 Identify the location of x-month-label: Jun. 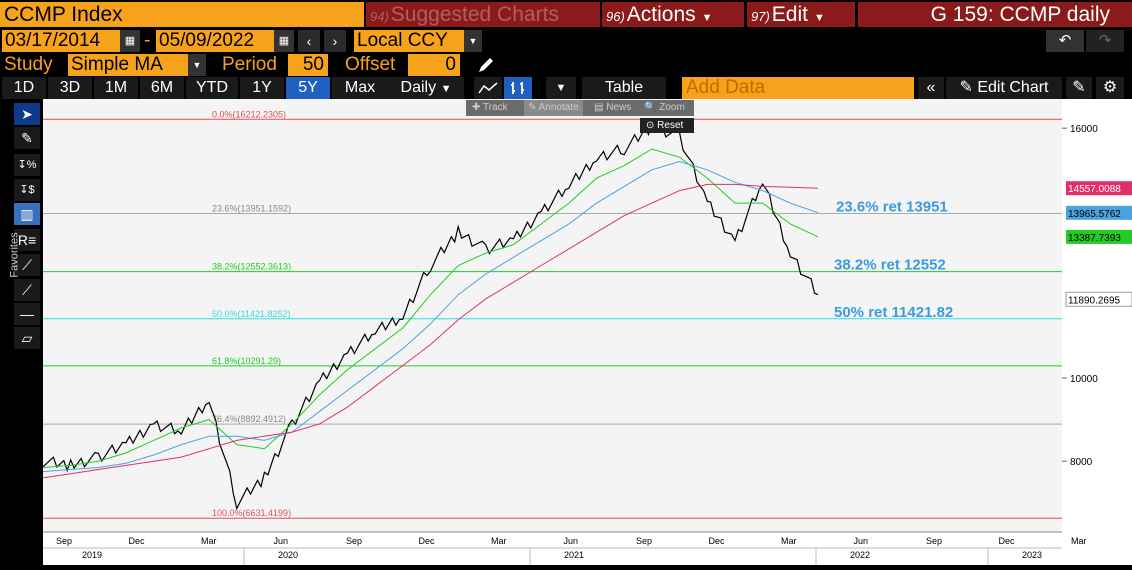
(571, 541).